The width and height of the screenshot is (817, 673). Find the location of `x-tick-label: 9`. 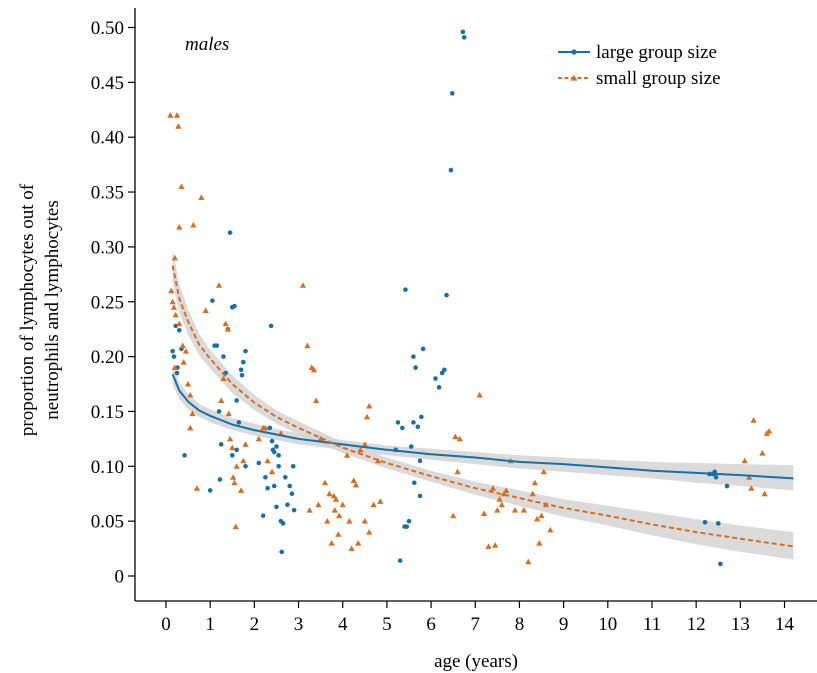

x-tick-label: 9 is located at coordinates (564, 624).